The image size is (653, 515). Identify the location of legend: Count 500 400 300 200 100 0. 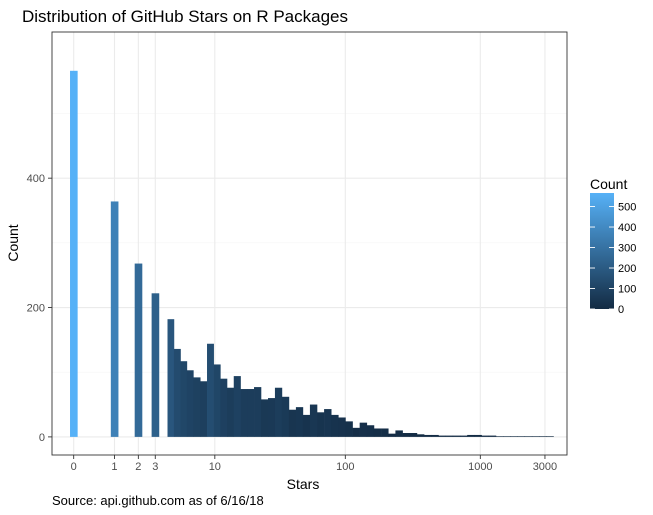
(613, 246).